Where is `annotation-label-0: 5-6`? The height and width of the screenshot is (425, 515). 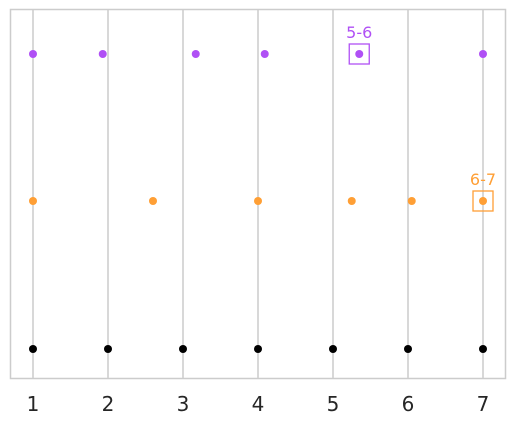 annotation-label-0: 5-6 is located at coordinates (359, 32).